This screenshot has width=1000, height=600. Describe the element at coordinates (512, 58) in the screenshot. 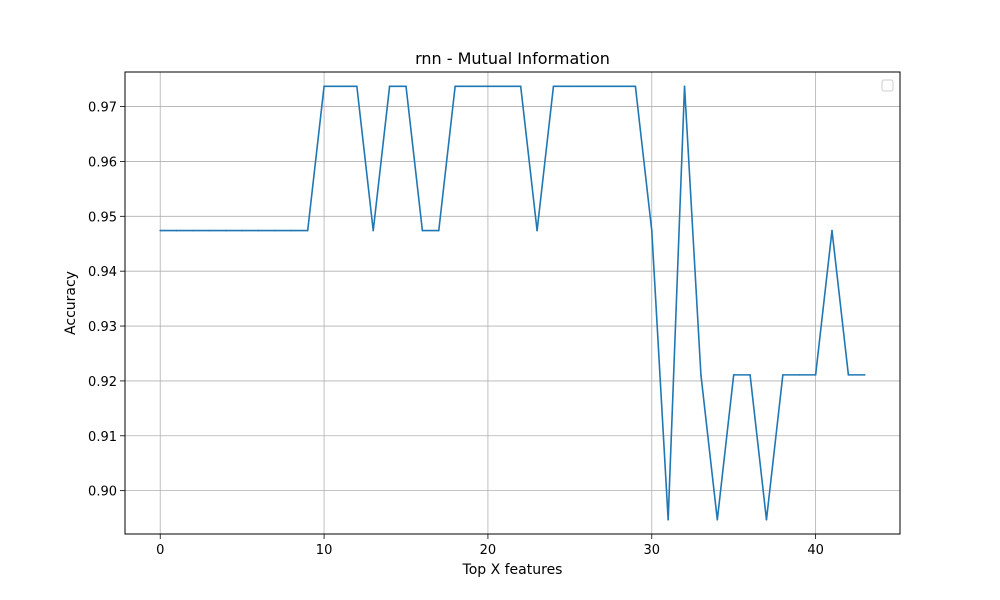

I see `chart-title: rnn - Mutual Information` at that location.